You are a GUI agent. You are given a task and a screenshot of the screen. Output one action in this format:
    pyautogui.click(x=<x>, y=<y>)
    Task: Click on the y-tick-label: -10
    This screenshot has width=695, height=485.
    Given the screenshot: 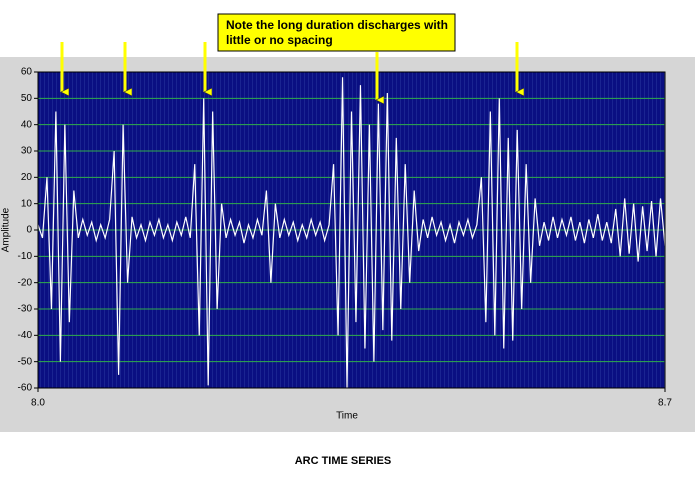 What is the action you would take?
    pyautogui.click(x=25, y=256)
    